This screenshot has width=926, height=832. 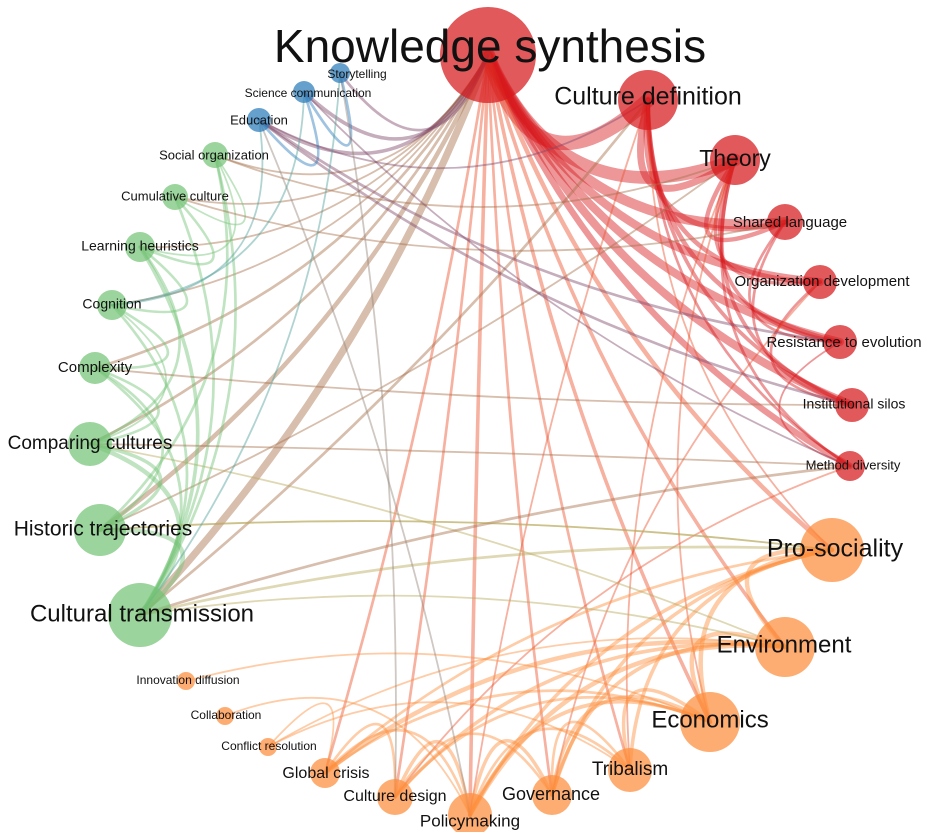 I want to click on node-comparing-cultures, so click(x=90, y=444).